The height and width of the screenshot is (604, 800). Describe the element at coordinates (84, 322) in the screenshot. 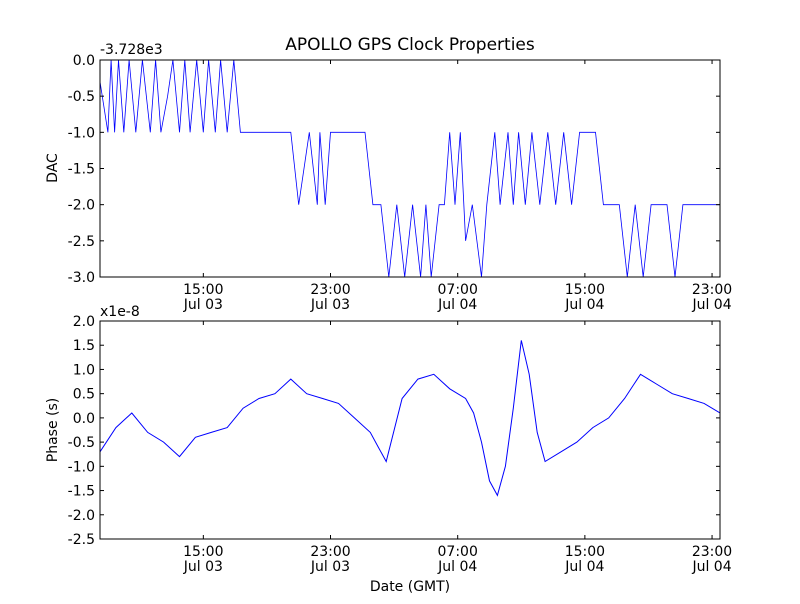

I see `y-tick-label: 2.0` at that location.